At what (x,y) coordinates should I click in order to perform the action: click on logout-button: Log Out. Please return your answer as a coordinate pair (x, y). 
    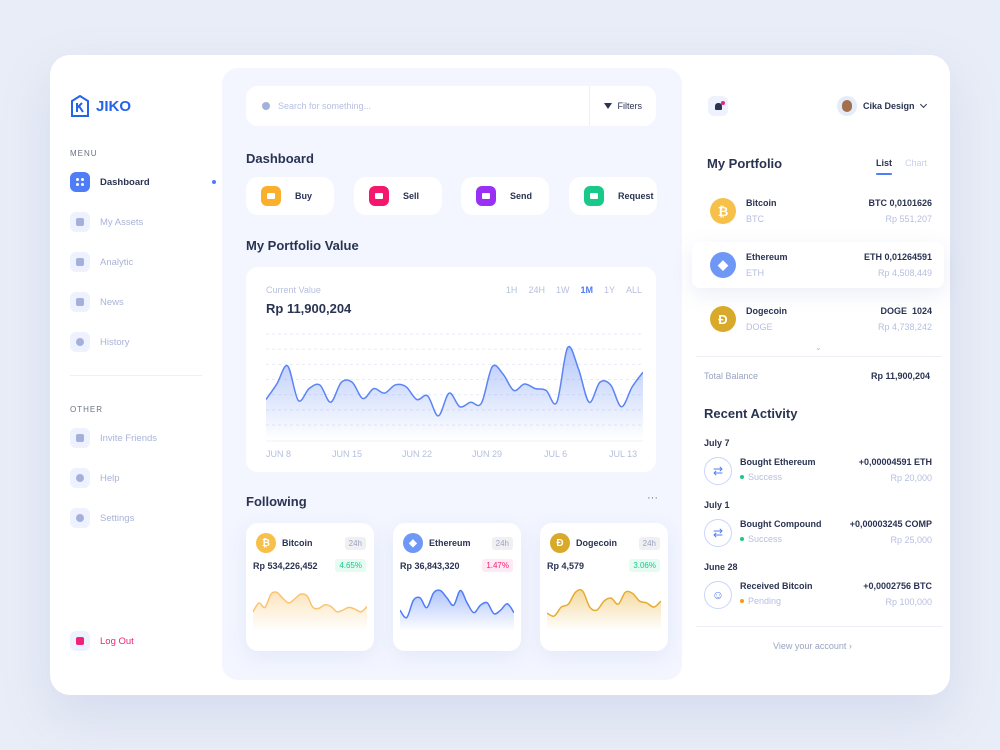
    Looking at the image, I should click on (102, 641).